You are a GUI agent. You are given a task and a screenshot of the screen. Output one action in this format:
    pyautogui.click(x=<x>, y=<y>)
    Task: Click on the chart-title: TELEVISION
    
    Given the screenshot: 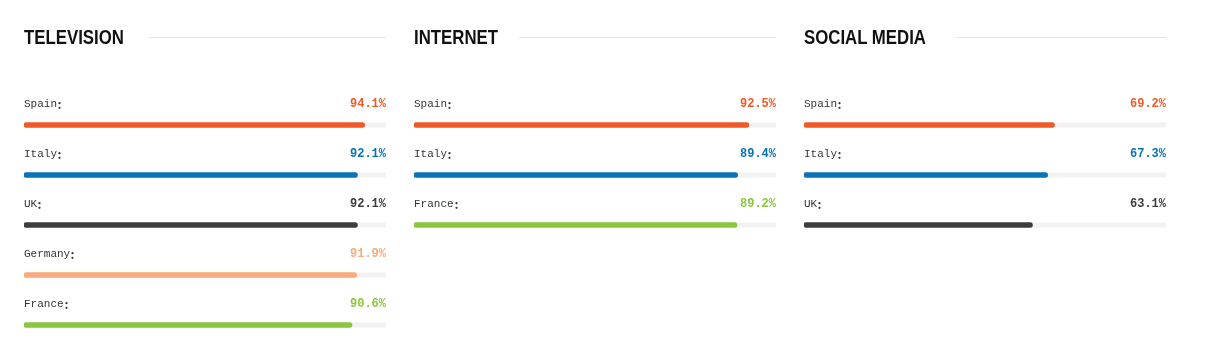 What is the action you would take?
    pyautogui.click(x=74, y=37)
    